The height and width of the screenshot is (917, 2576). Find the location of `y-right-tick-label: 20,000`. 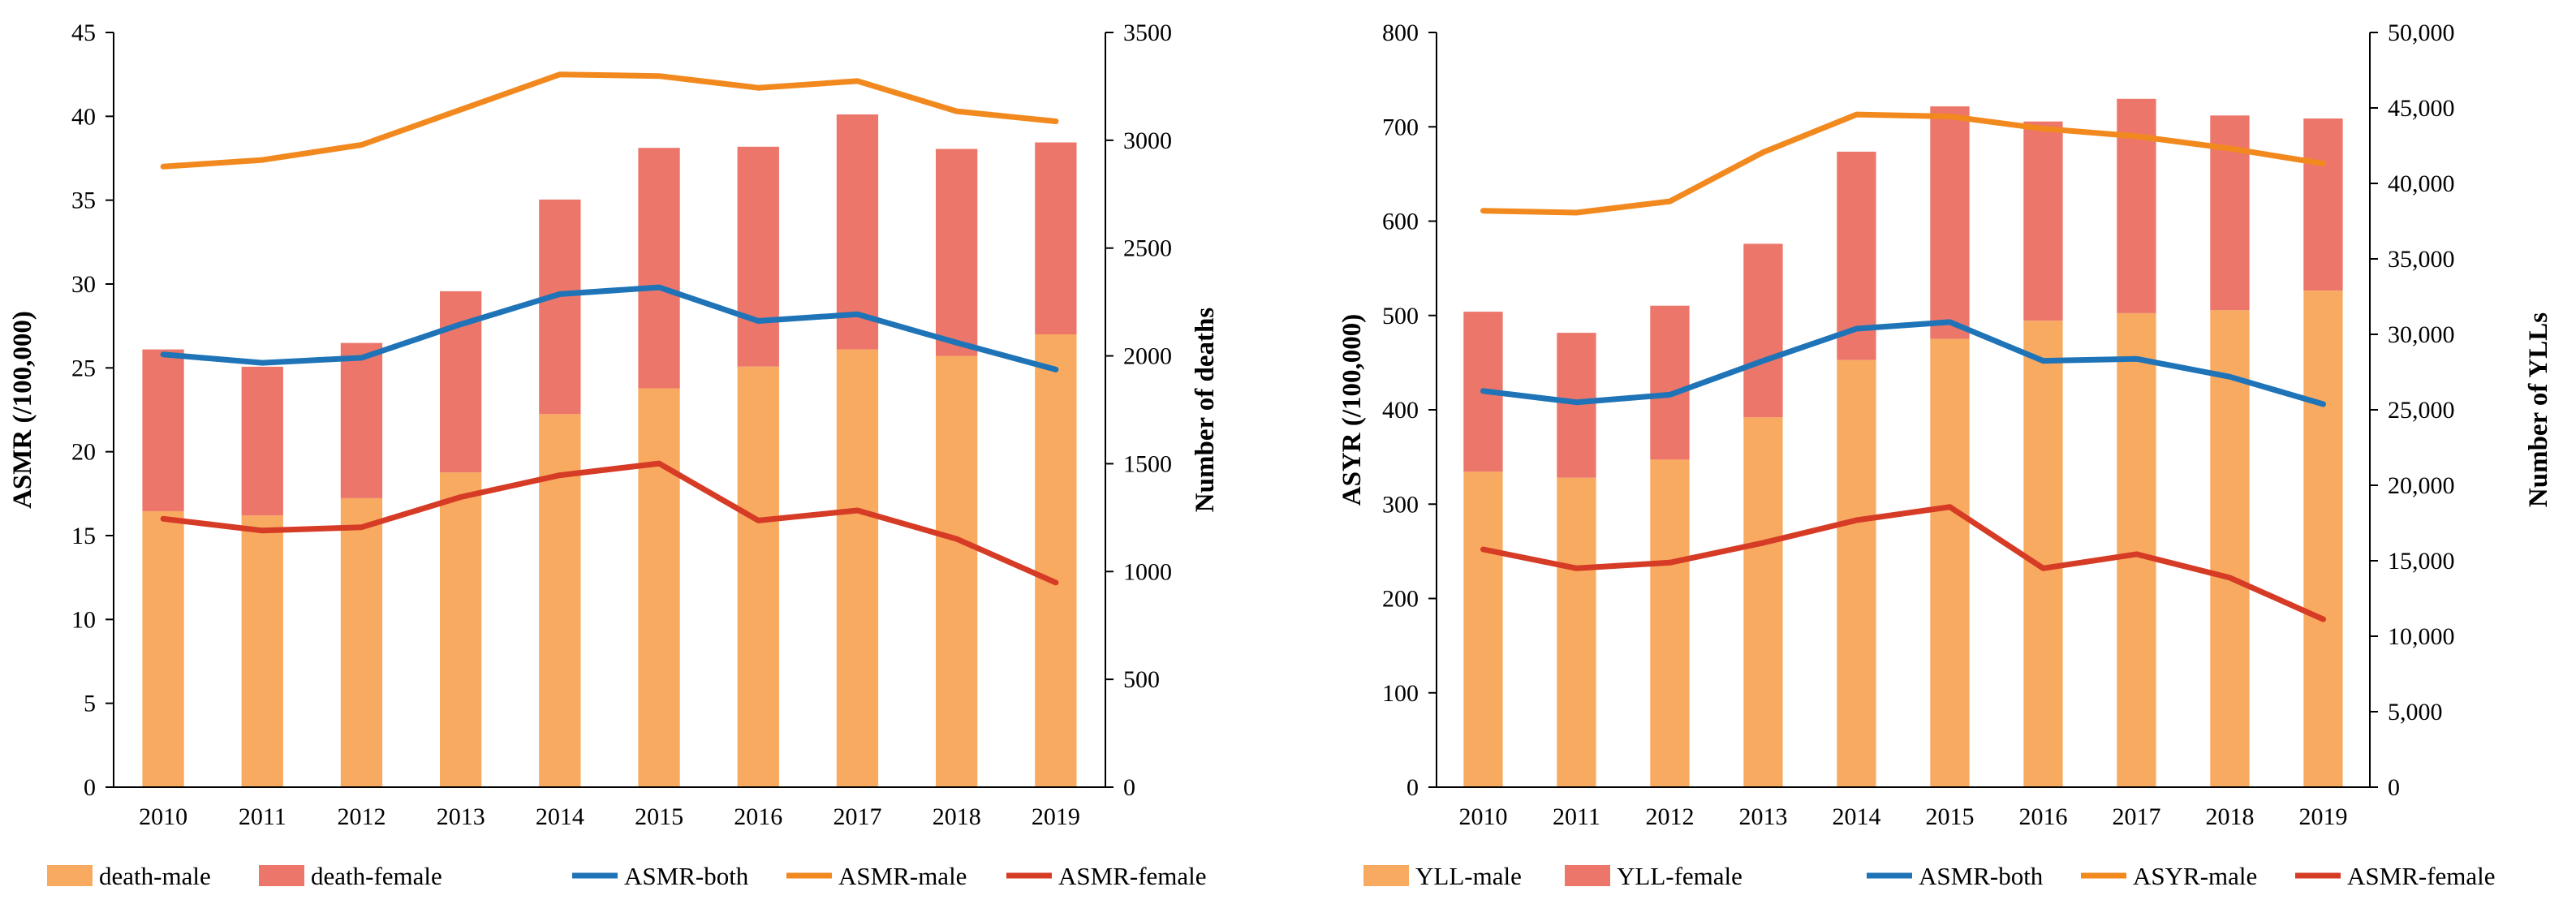

y-right-tick-label: 20,000 is located at coordinates (2422, 485).